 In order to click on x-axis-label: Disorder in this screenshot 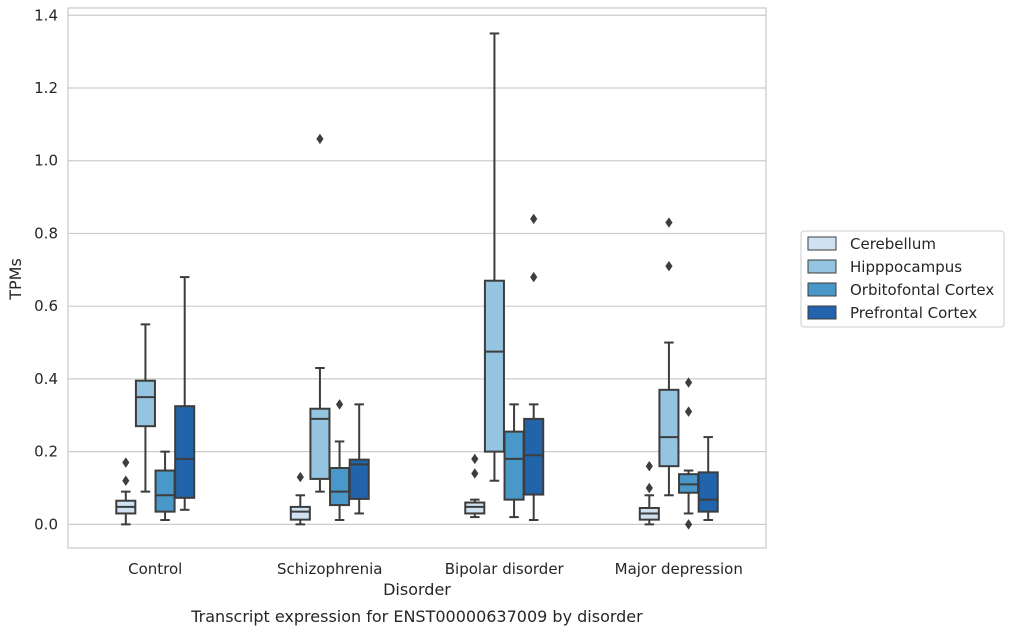, I will do `click(417, 589)`.